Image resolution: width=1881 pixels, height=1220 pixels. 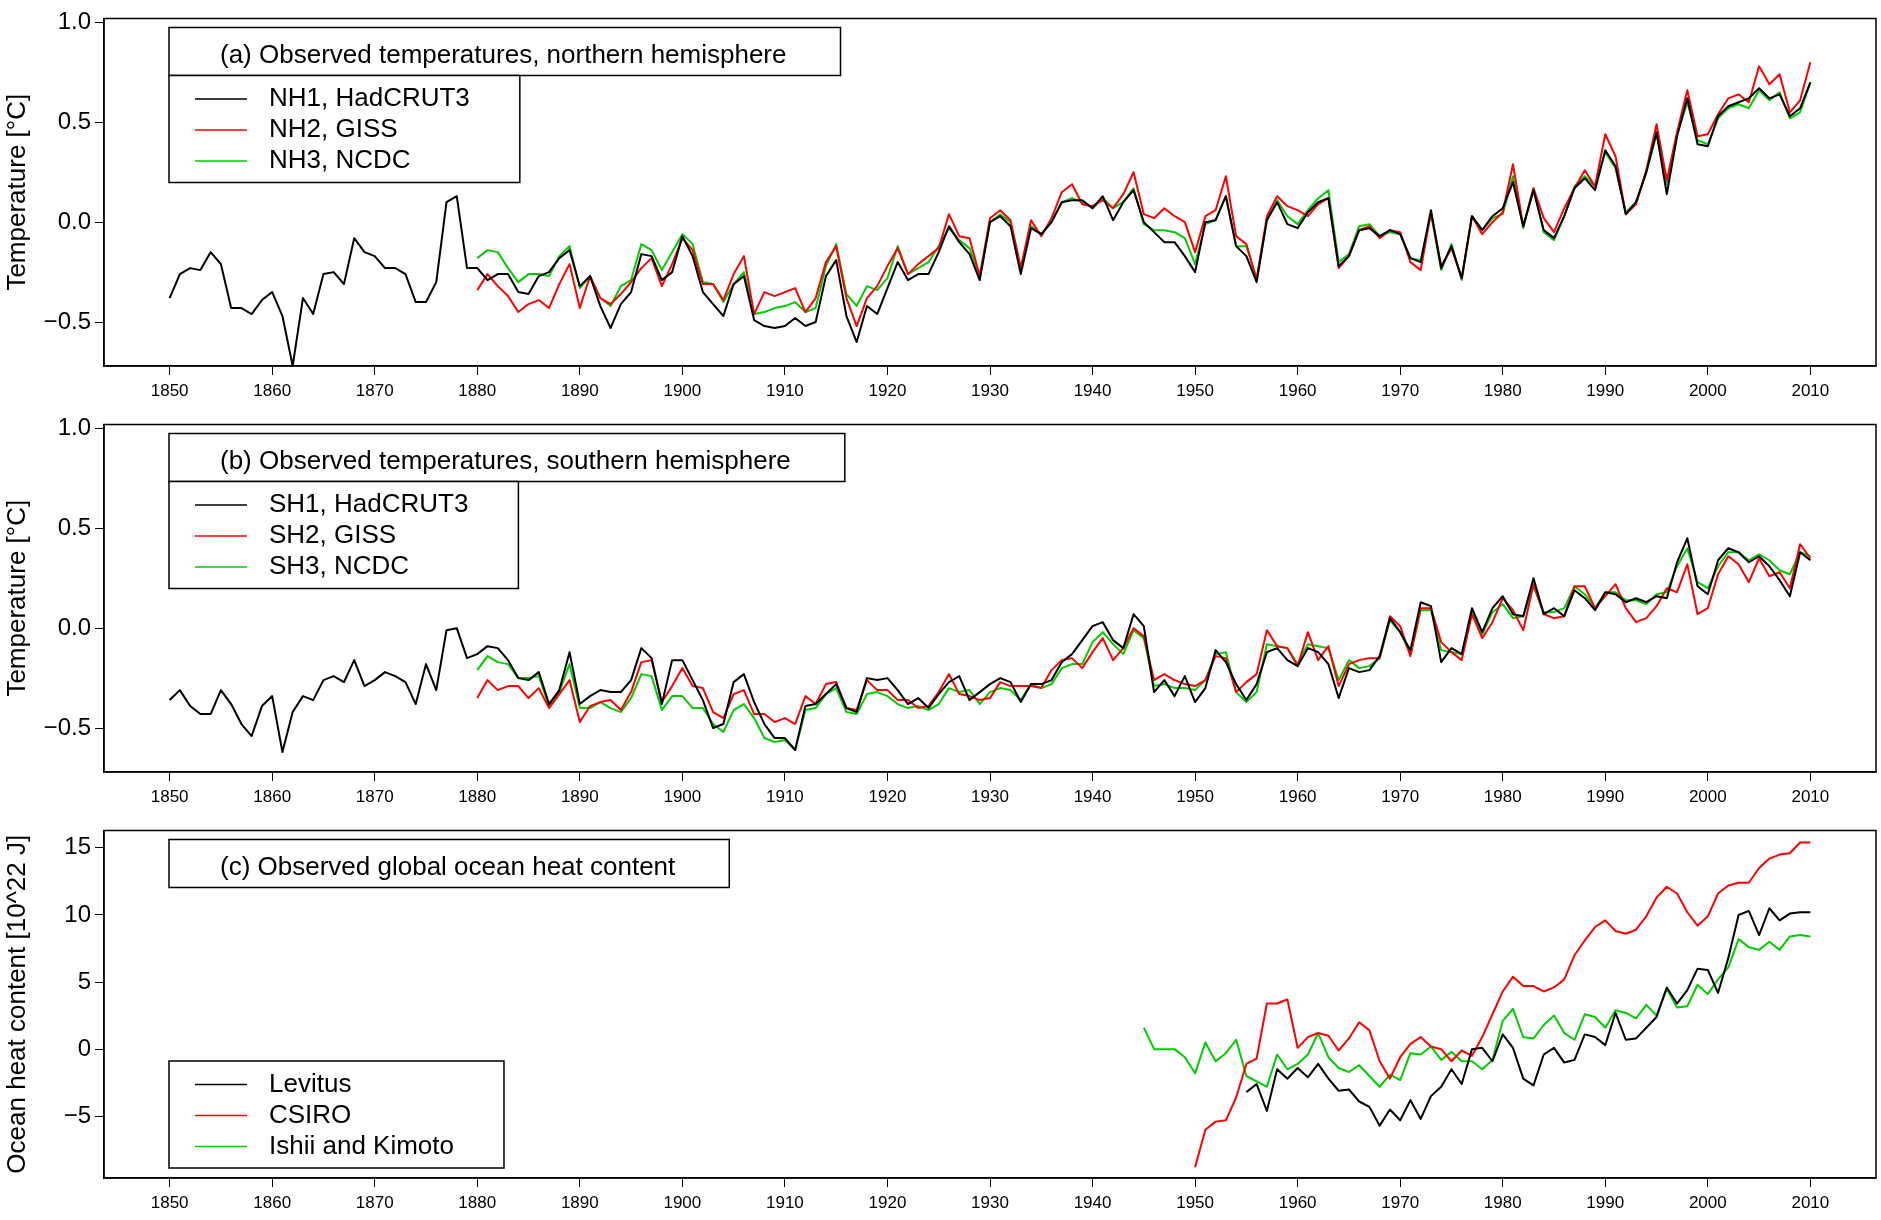 What do you see at coordinates (505, 460) in the screenshot?
I see `text: (b) Observed temperatures, southern hemisphere` at bounding box center [505, 460].